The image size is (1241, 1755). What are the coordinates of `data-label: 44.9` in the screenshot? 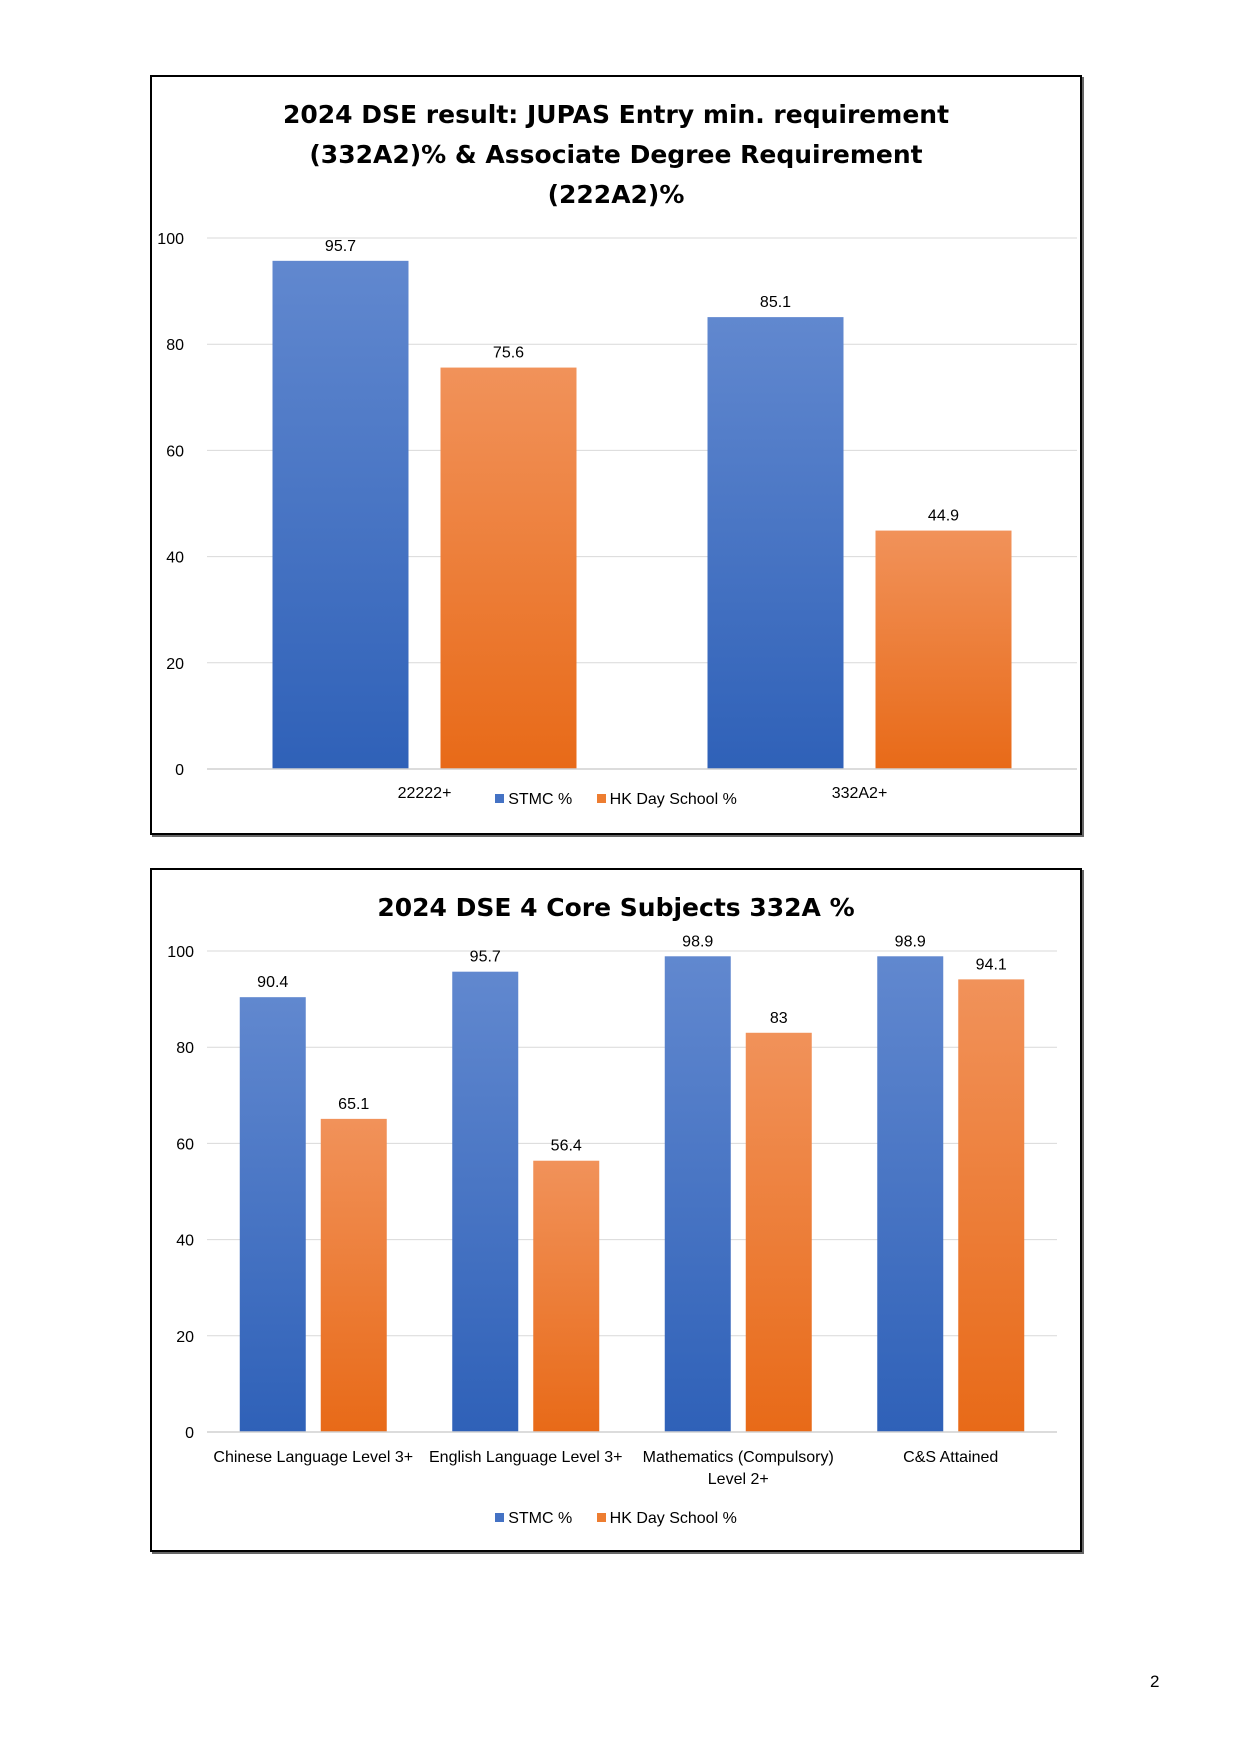 It's located at (943, 516).